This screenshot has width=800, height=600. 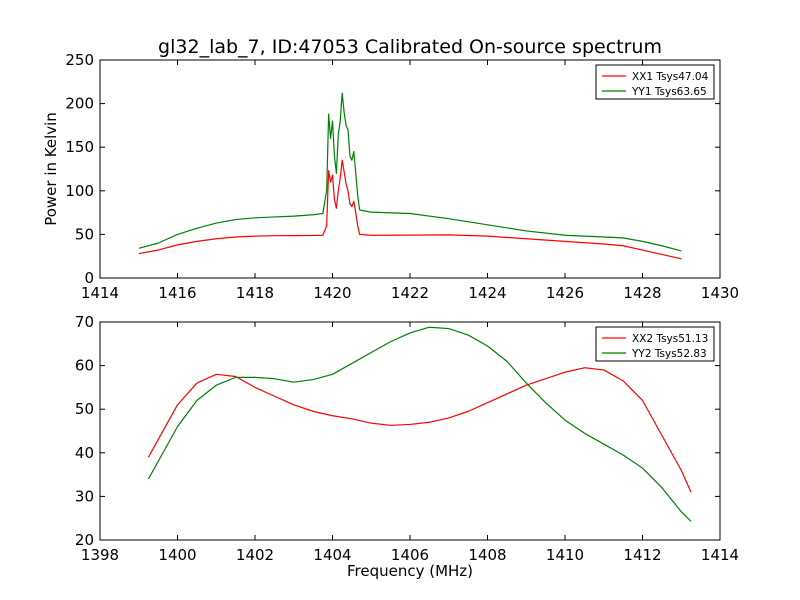 What do you see at coordinates (720, 555) in the screenshot?
I see `bottom-xtick-label: 1414` at bounding box center [720, 555].